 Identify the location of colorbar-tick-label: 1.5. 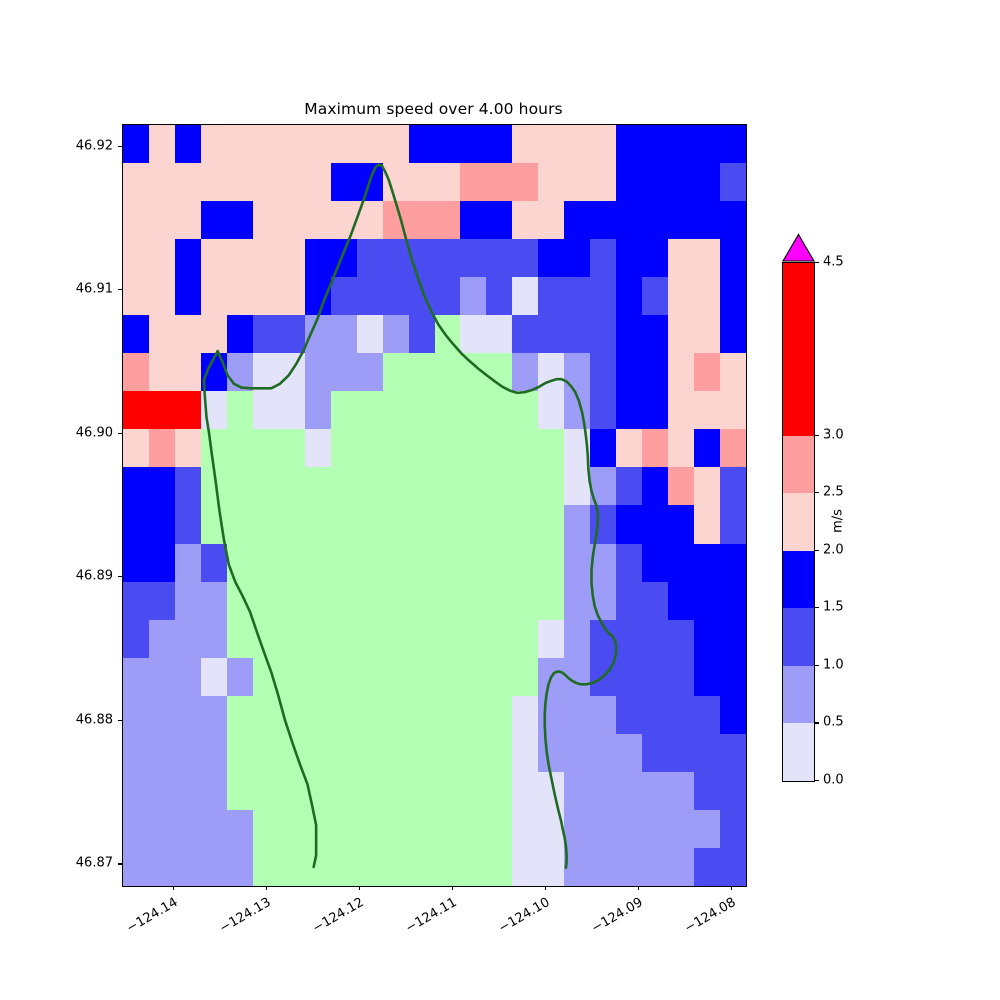
(833, 607).